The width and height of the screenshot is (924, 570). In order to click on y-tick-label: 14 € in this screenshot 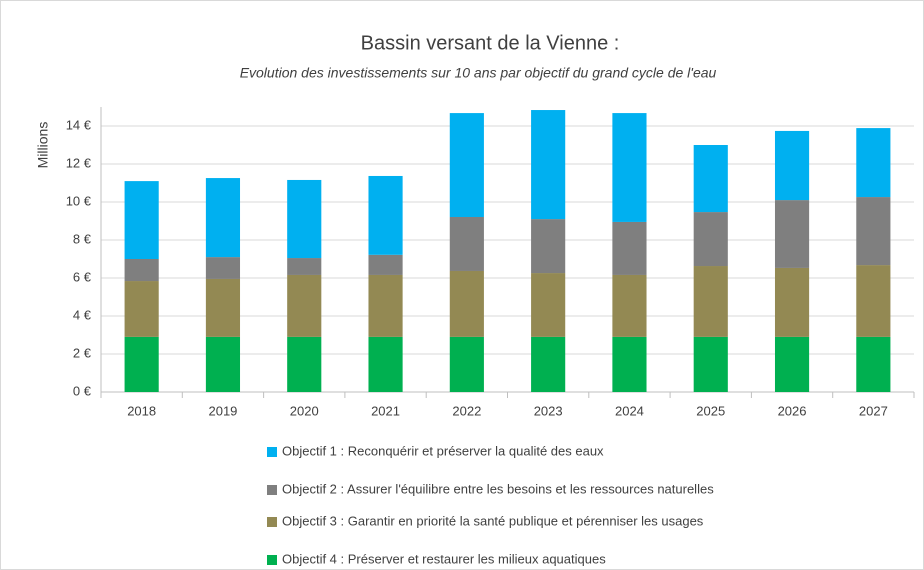, I will do `click(79, 124)`.